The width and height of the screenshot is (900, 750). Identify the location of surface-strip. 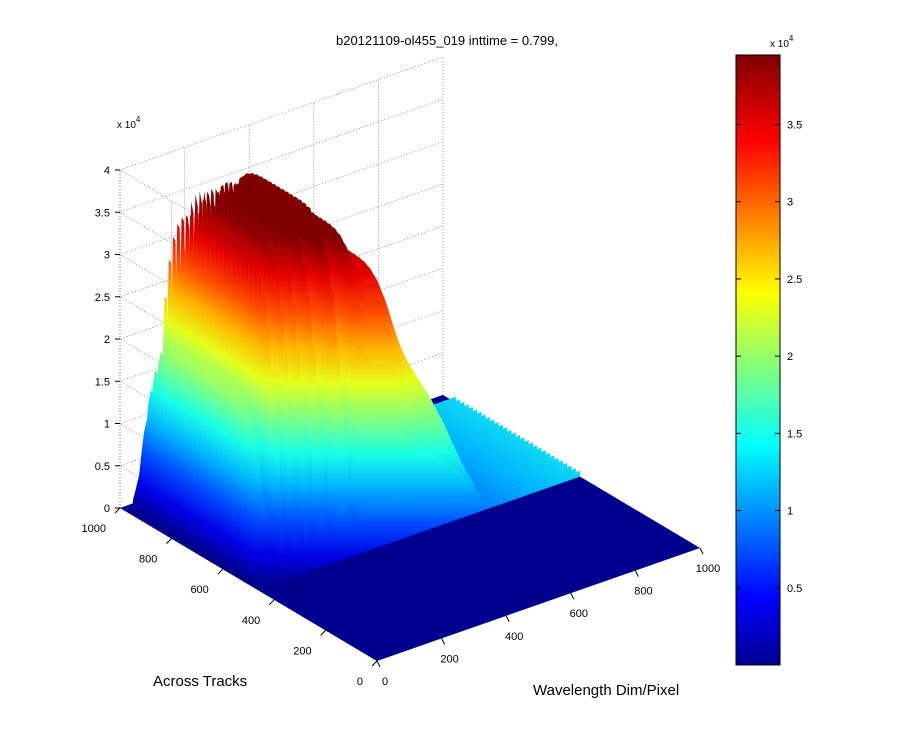
(419, 530).